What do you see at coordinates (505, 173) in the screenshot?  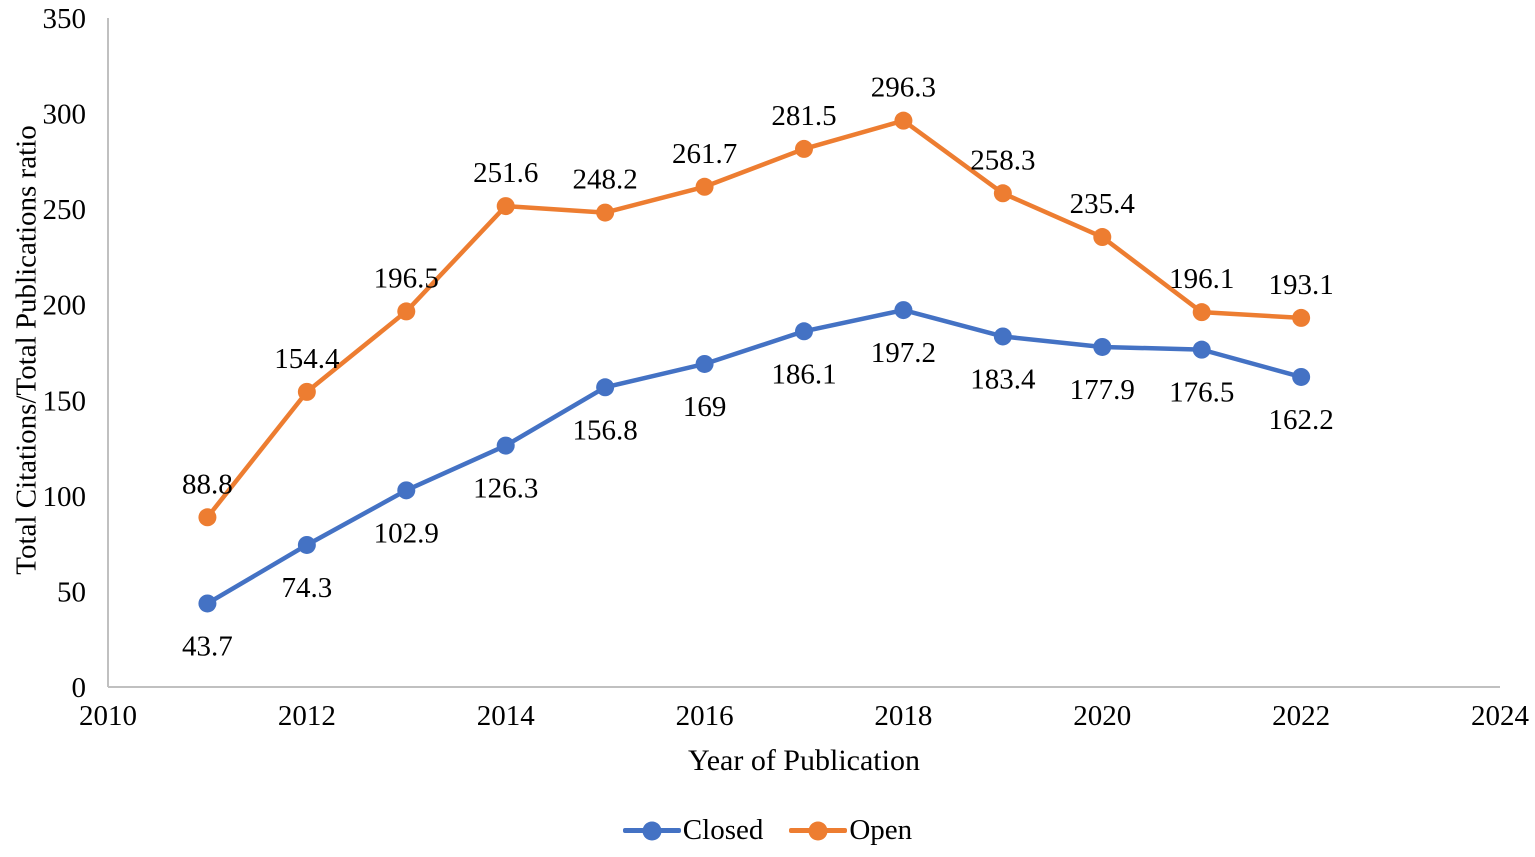 I see `data-label-open: 251.6` at bounding box center [505, 173].